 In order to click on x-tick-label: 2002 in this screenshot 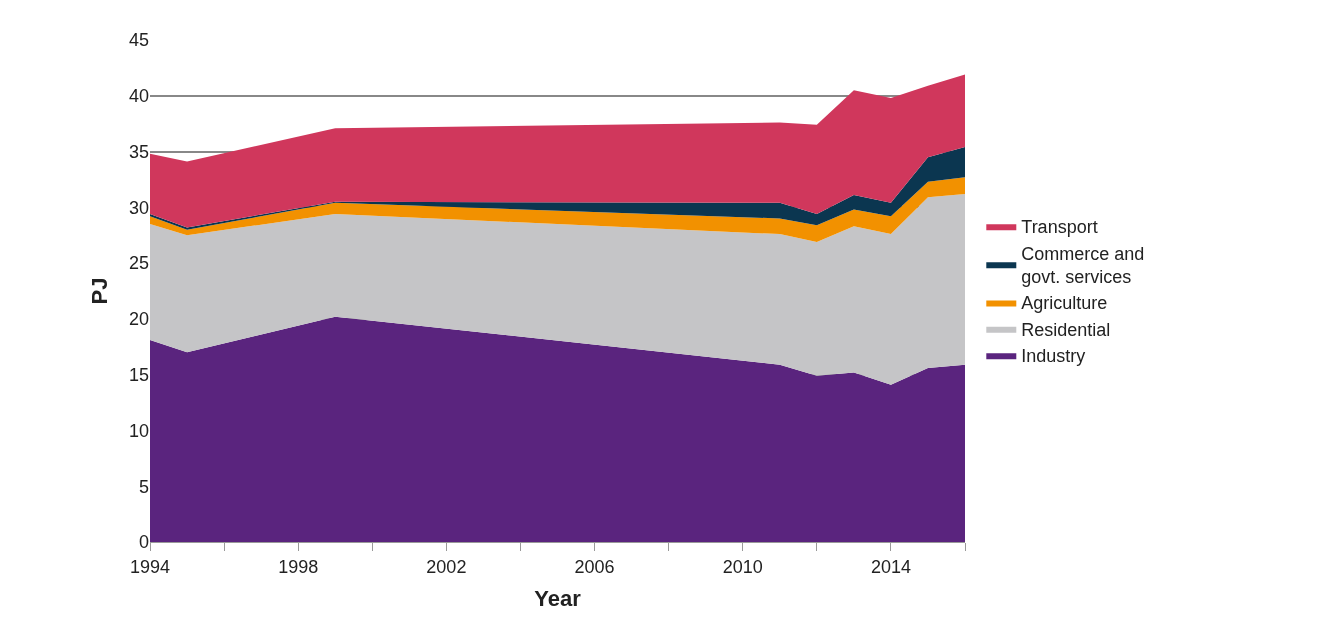, I will do `click(446, 566)`.